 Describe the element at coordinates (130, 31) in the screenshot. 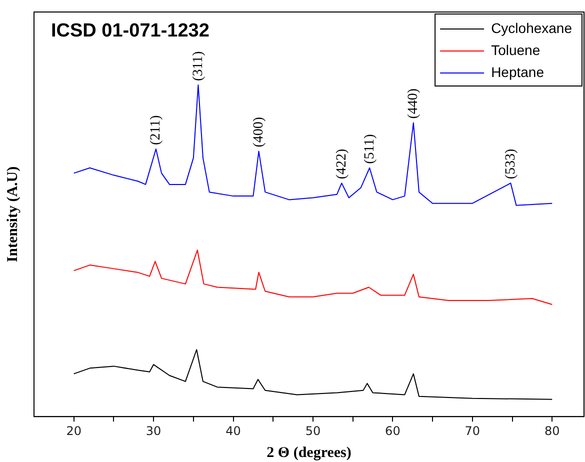

I see `chart-title: ICSD 01-071-1232` at that location.